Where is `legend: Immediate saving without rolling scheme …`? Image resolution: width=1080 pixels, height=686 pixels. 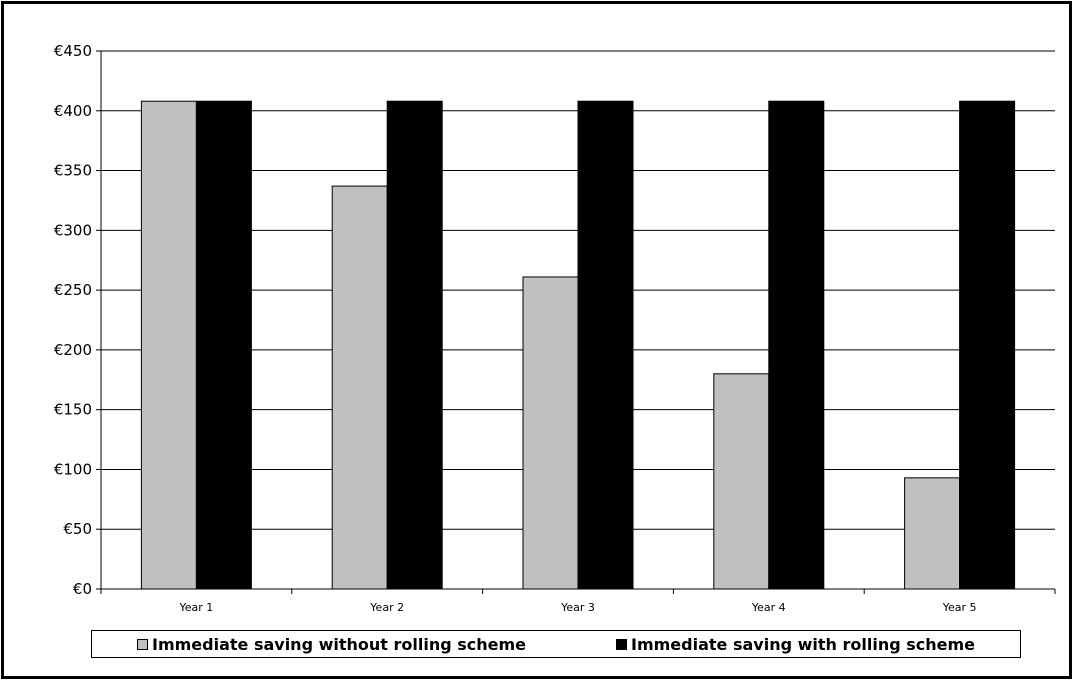
legend: Immediate saving without rolling scheme … is located at coordinates (556, 644).